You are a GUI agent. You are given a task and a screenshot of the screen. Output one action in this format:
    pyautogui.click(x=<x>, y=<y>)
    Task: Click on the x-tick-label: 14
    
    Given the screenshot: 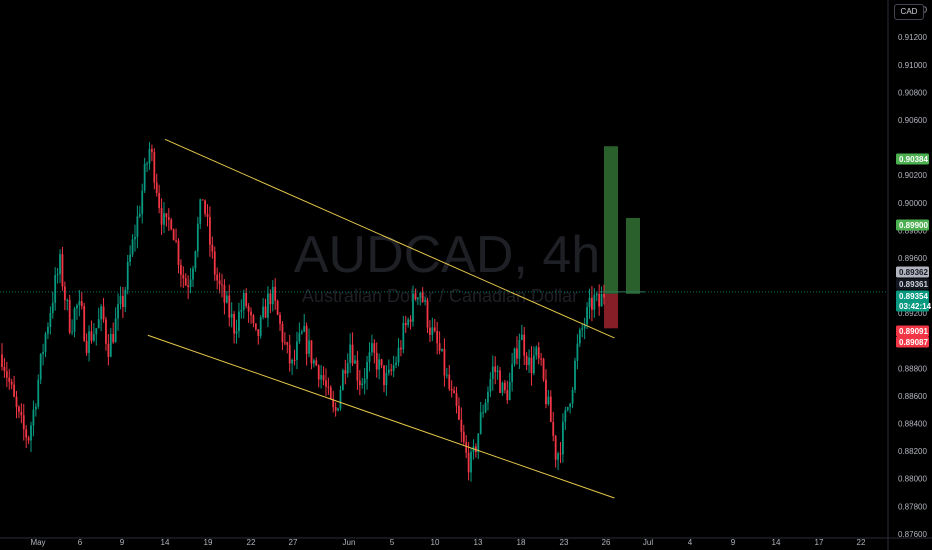 What is the action you would take?
    pyautogui.click(x=776, y=542)
    